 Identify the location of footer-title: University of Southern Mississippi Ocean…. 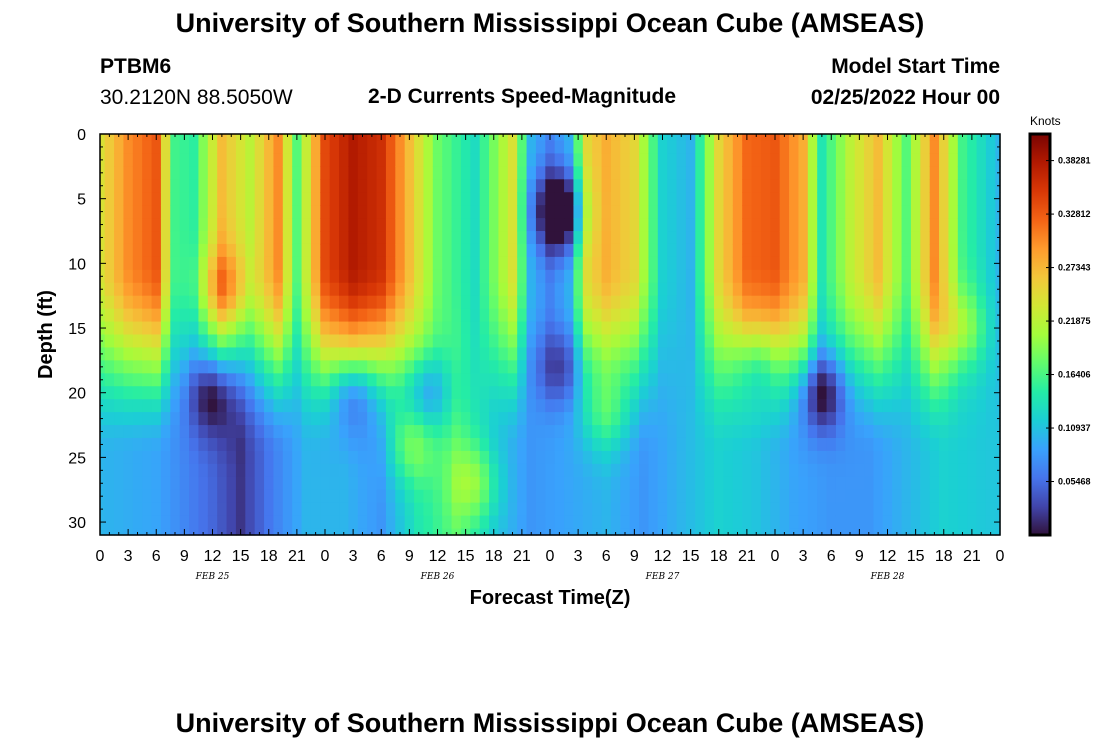
(550, 723).